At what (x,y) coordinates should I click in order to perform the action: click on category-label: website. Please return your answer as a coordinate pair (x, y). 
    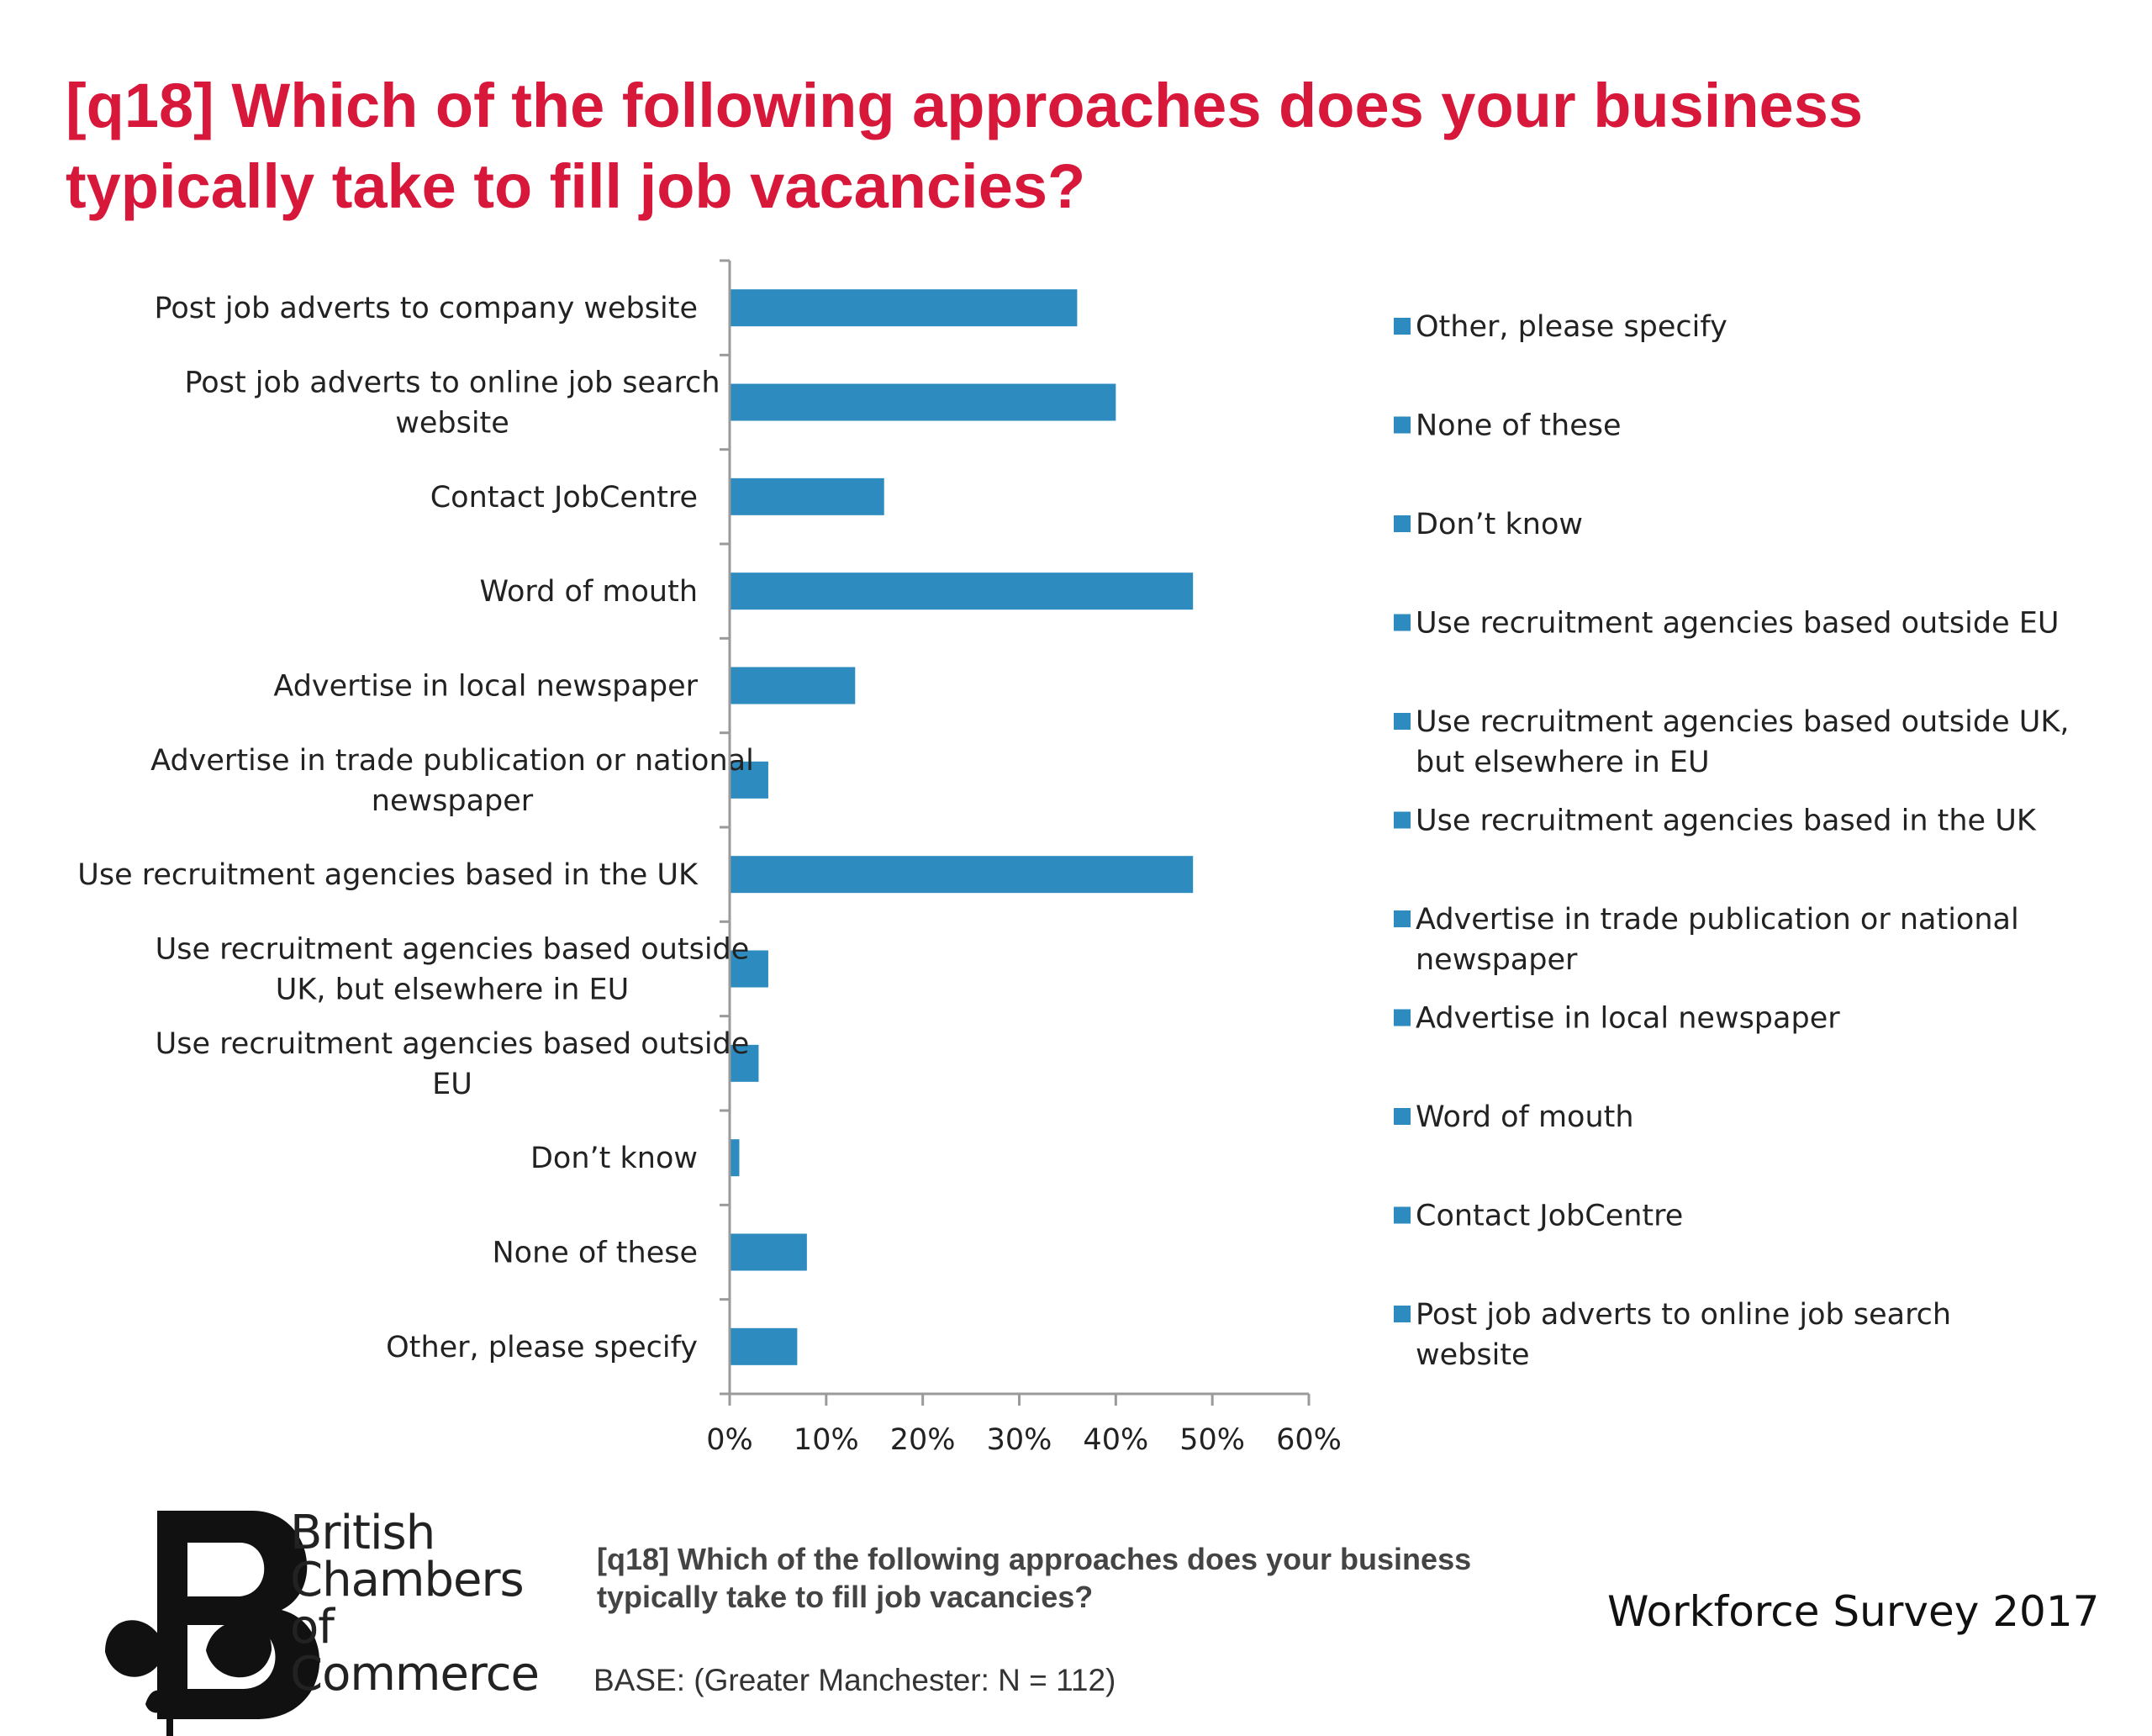
    Looking at the image, I should click on (452, 424).